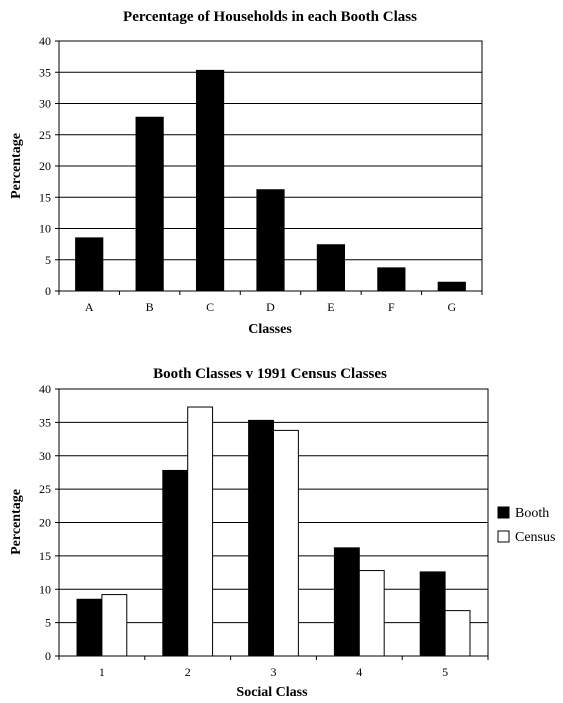 The height and width of the screenshot is (703, 563). Describe the element at coordinates (535, 537) in the screenshot. I see `legend-label-census: Census` at that location.